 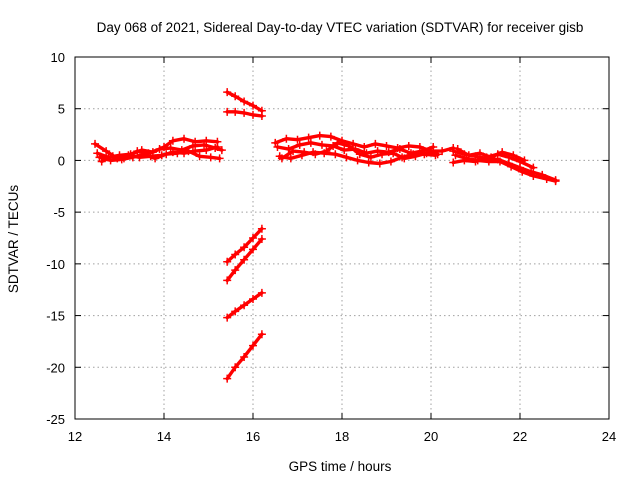 What do you see at coordinates (55, 419) in the screenshot?
I see `y-tick-label: -25` at bounding box center [55, 419].